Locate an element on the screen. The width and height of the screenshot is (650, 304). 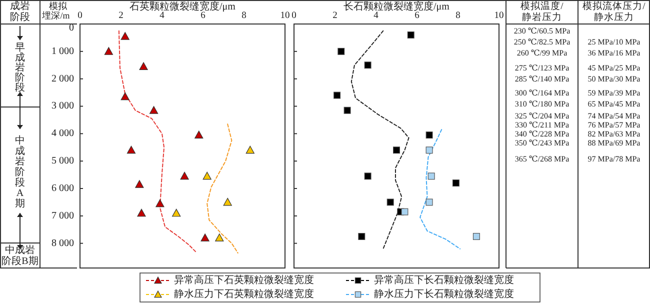
legend-label: 静水压力下长石颗粒微裂缝宽度 is located at coordinates (444, 294).